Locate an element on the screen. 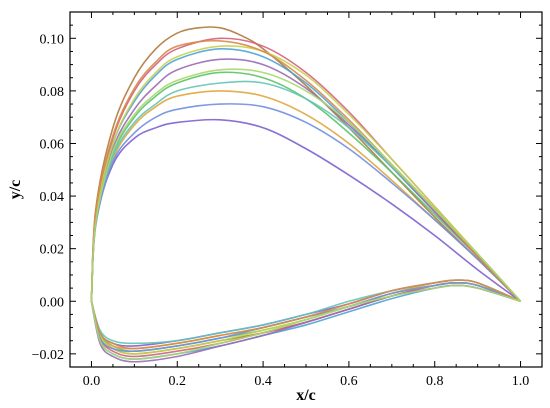 This screenshot has width=550, height=408. y-tick-label: 0.04 is located at coordinates (52, 197).